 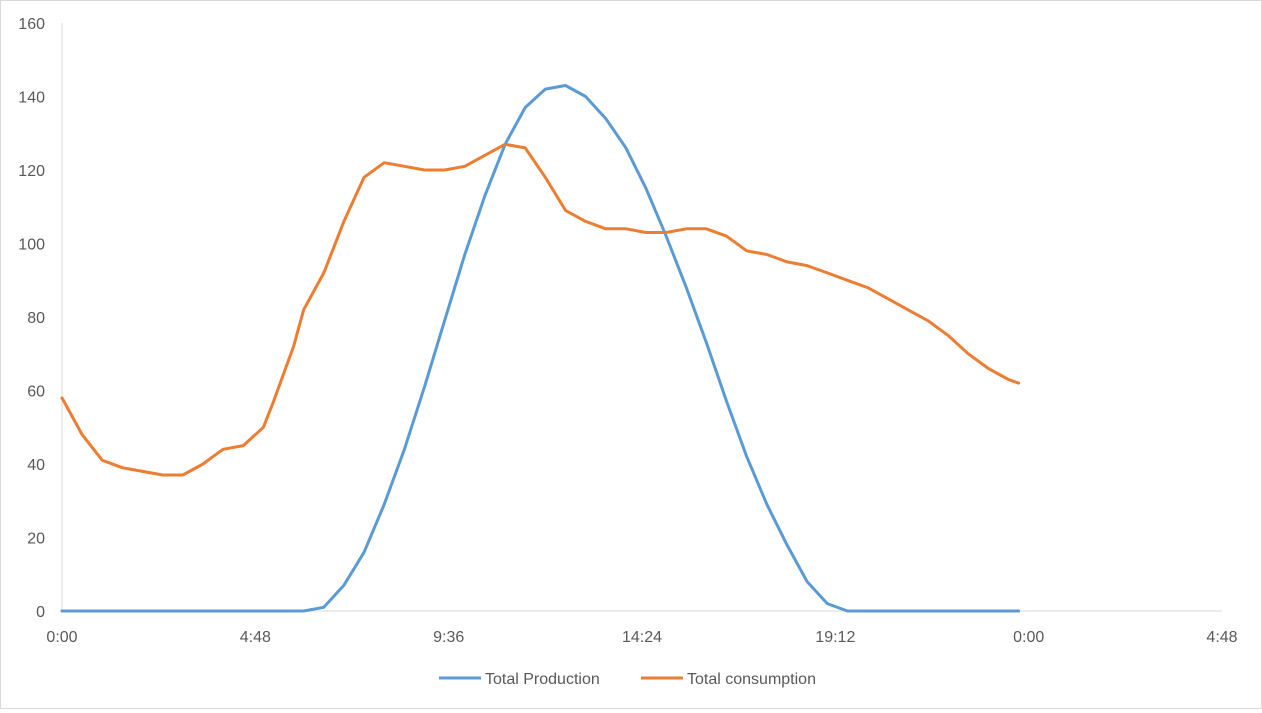 I want to click on y-tick-label: 140, so click(x=31, y=98).